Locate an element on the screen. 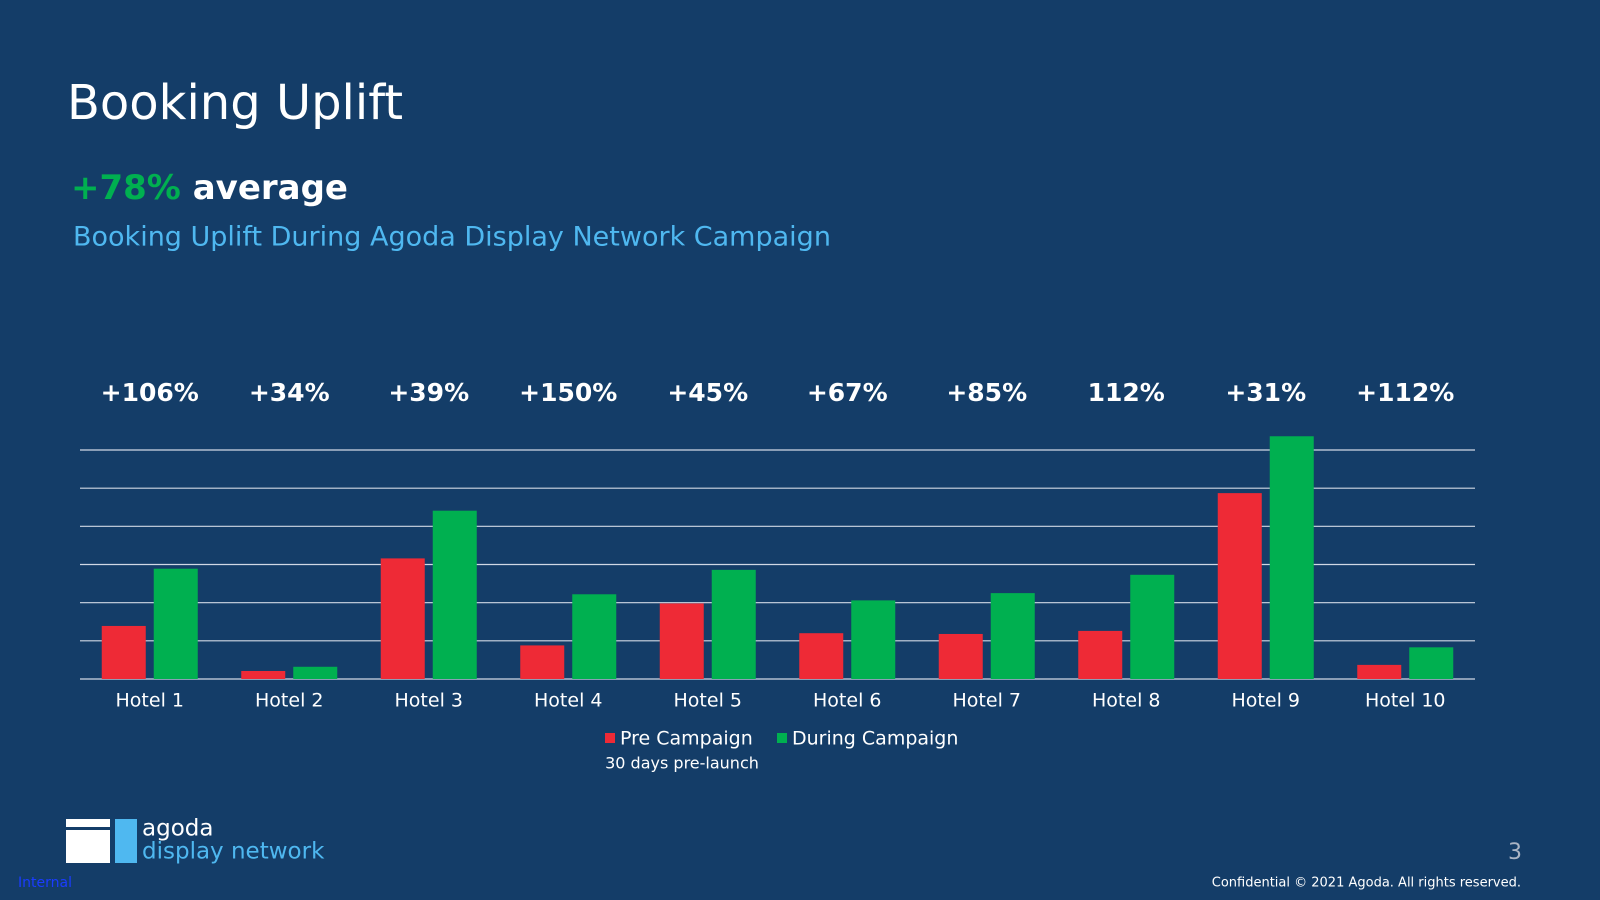 This screenshot has width=1600, height=900. annotation: +85% is located at coordinates (986, 392).